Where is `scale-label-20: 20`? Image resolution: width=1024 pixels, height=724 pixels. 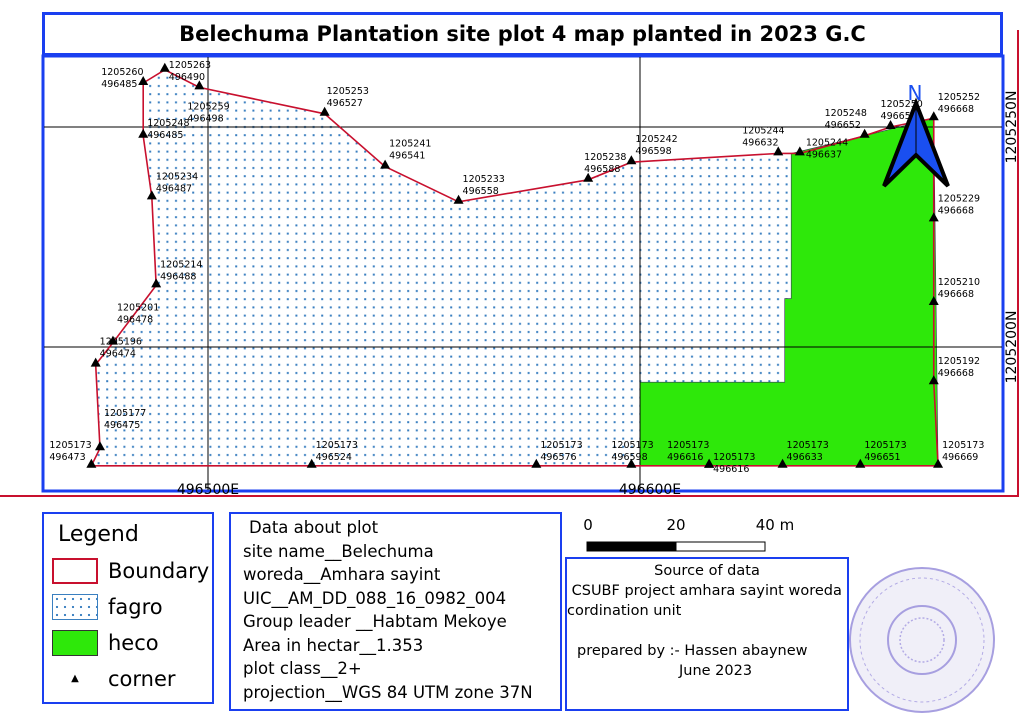 scale-label-20: 20 is located at coordinates (675, 525).